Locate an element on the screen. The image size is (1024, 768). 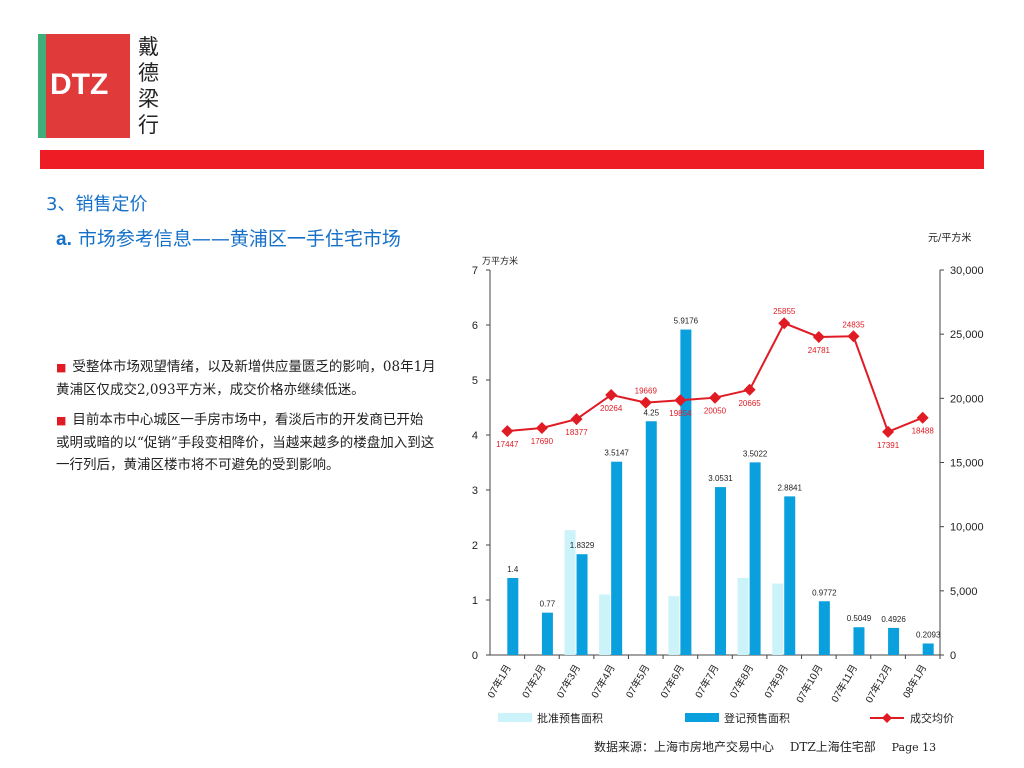
logo-char: 行 is located at coordinates (148, 125).